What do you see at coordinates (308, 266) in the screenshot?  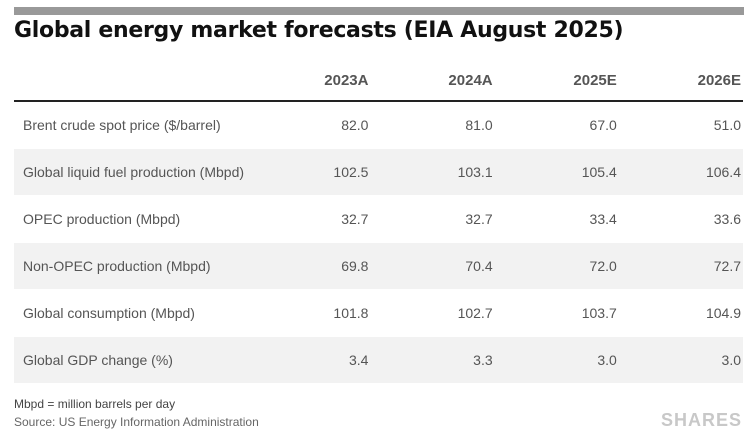 I see `table-cell: 69.8` at bounding box center [308, 266].